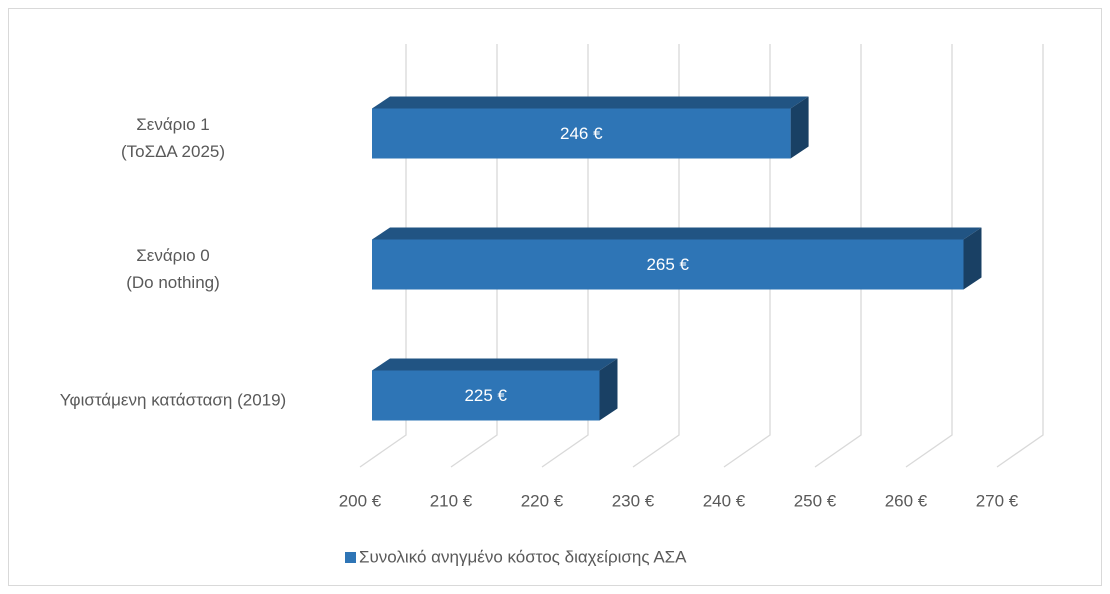 The image size is (1110, 594). What do you see at coordinates (451, 500) in the screenshot?
I see `x-tick-label: 210 €` at bounding box center [451, 500].